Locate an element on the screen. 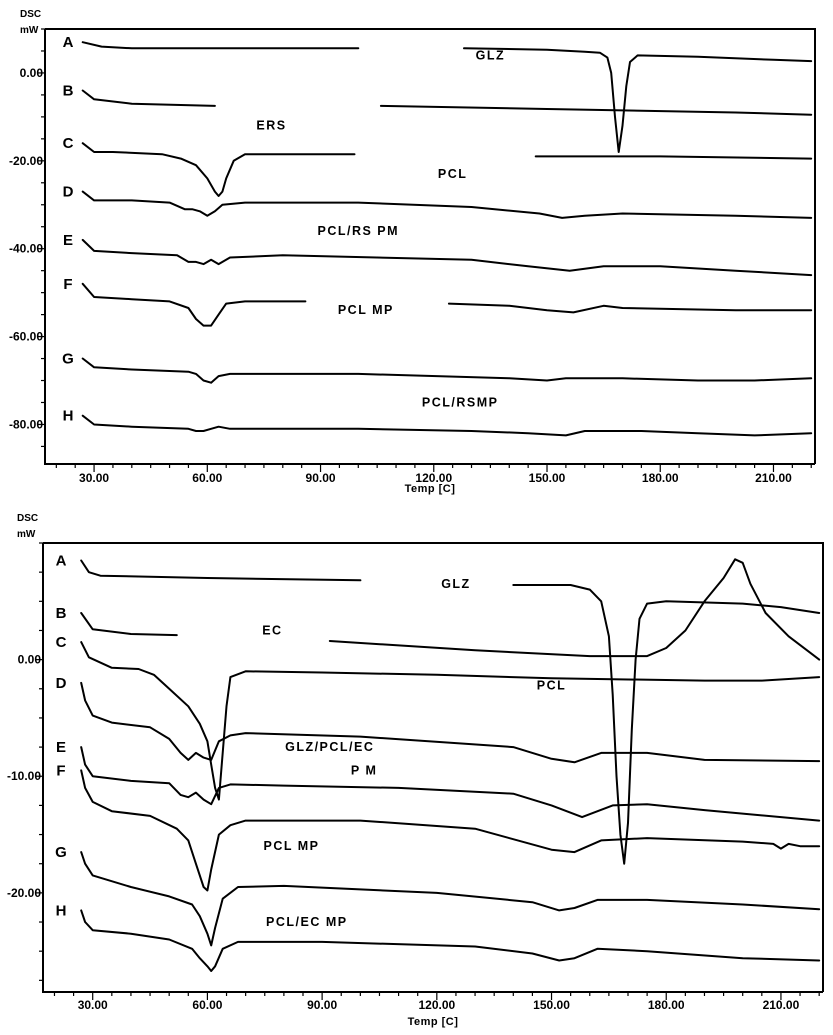 Image resolution: width=833 pixels, height=1035 pixels. y-tick-label: -10.00 is located at coordinates (24, 776).